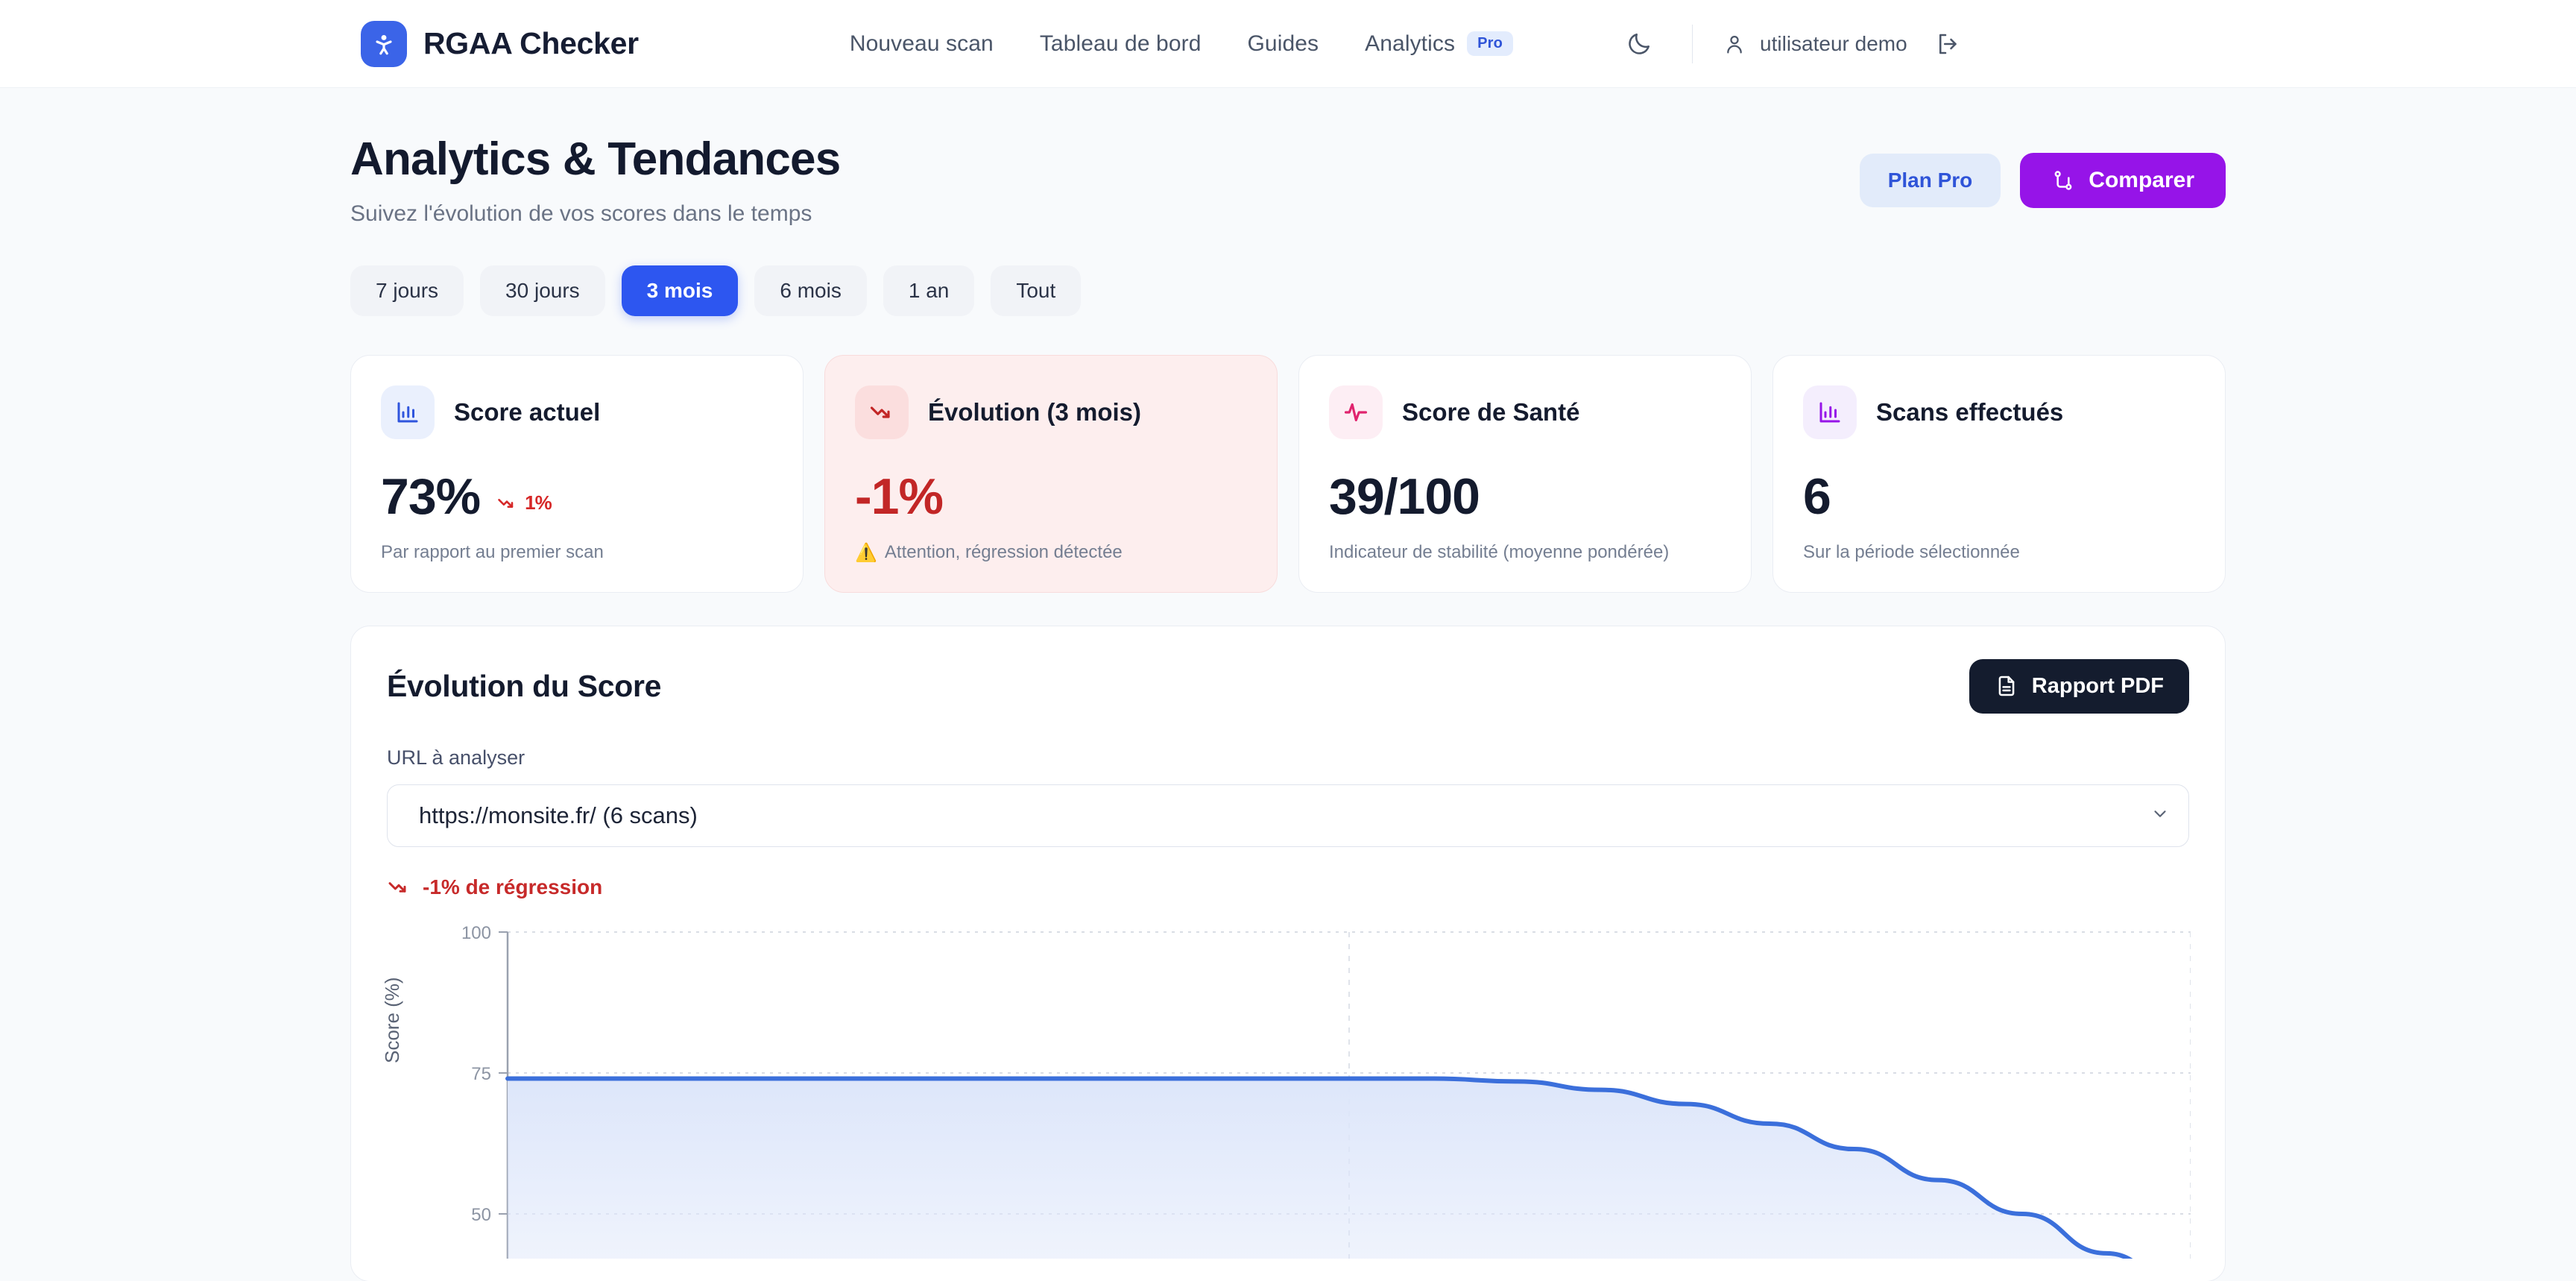  I want to click on url-select: https://monsite.fr/ (6 scans), so click(1288, 815).